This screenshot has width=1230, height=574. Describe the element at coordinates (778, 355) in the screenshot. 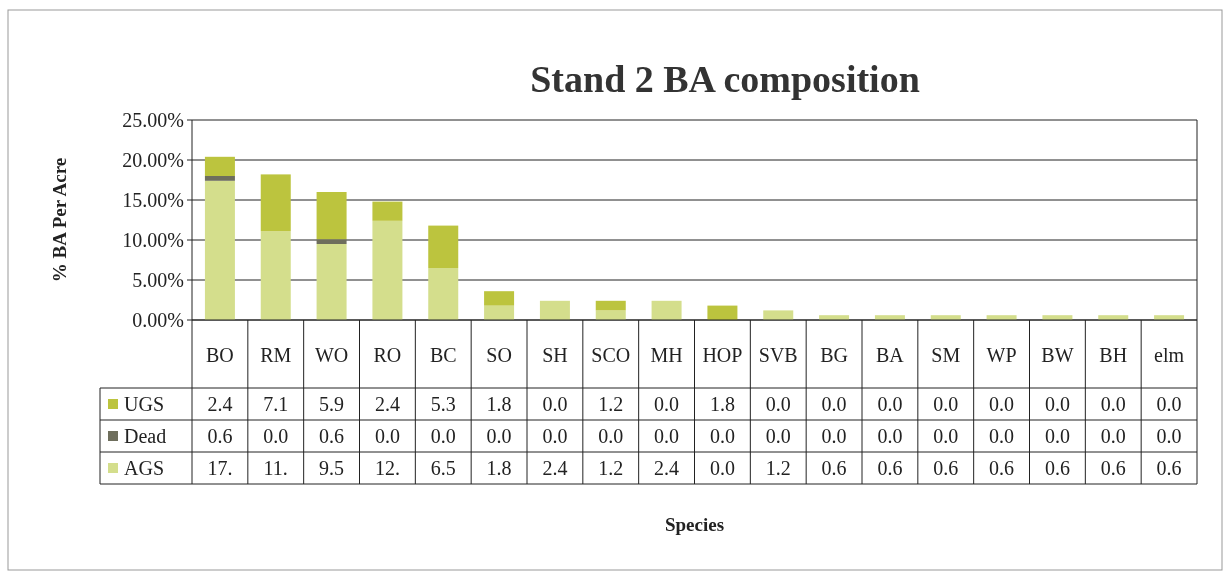

I see `x-tick-label: SVB` at that location.